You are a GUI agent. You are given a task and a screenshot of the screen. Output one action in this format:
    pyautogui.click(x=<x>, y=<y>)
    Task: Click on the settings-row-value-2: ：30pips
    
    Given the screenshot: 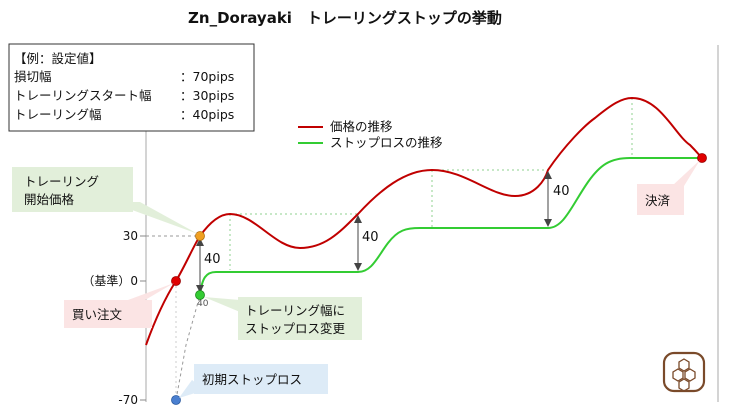 What is the action you would take?
    pyautogui.click(x=207, y=95)
    